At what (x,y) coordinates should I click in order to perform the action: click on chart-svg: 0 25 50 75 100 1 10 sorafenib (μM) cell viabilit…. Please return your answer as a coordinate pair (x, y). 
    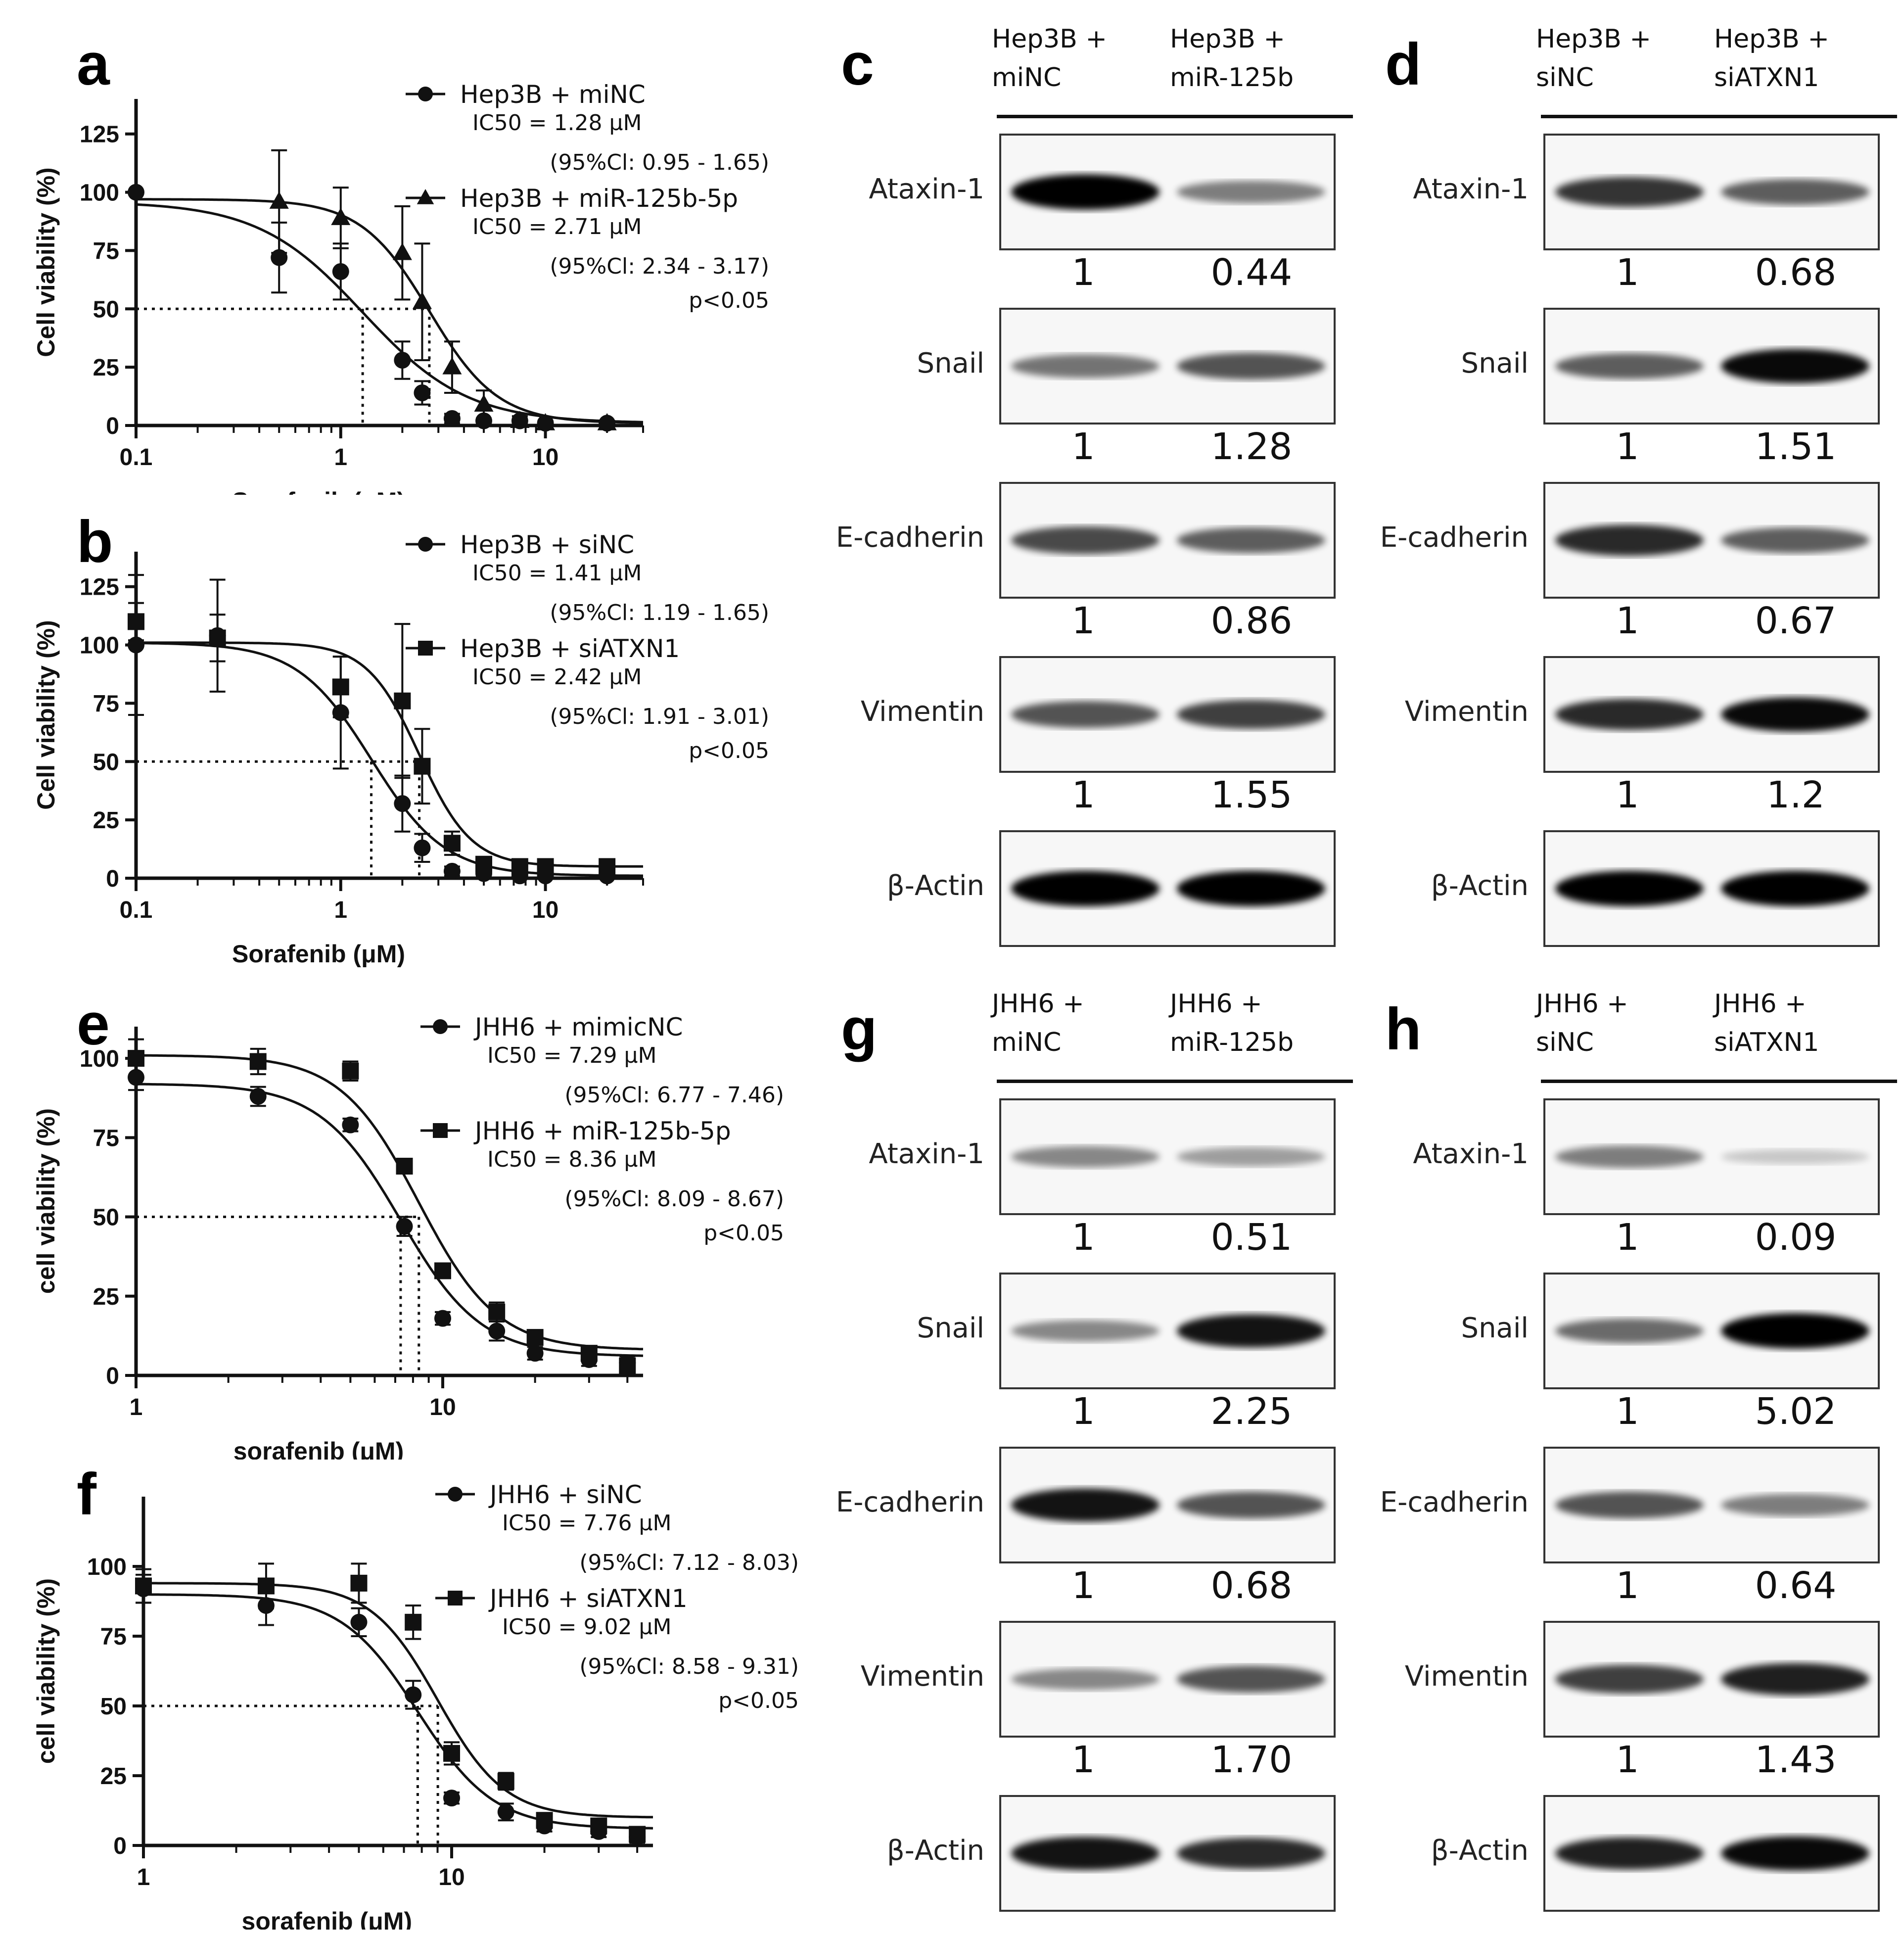
    Looking at the image, I should click on (408, 1236).